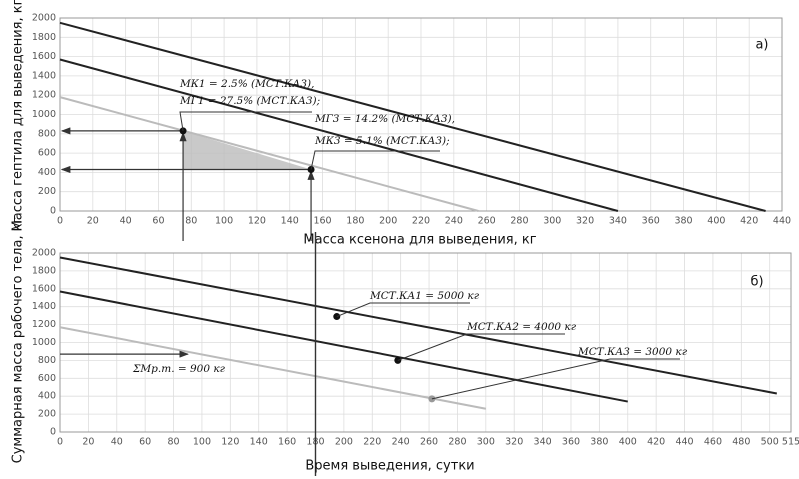 The width and height of the screenshot is (799, 479). Describe the element at coordinates (247, 150) in the screenshot. I see `shaded-area` at that location.